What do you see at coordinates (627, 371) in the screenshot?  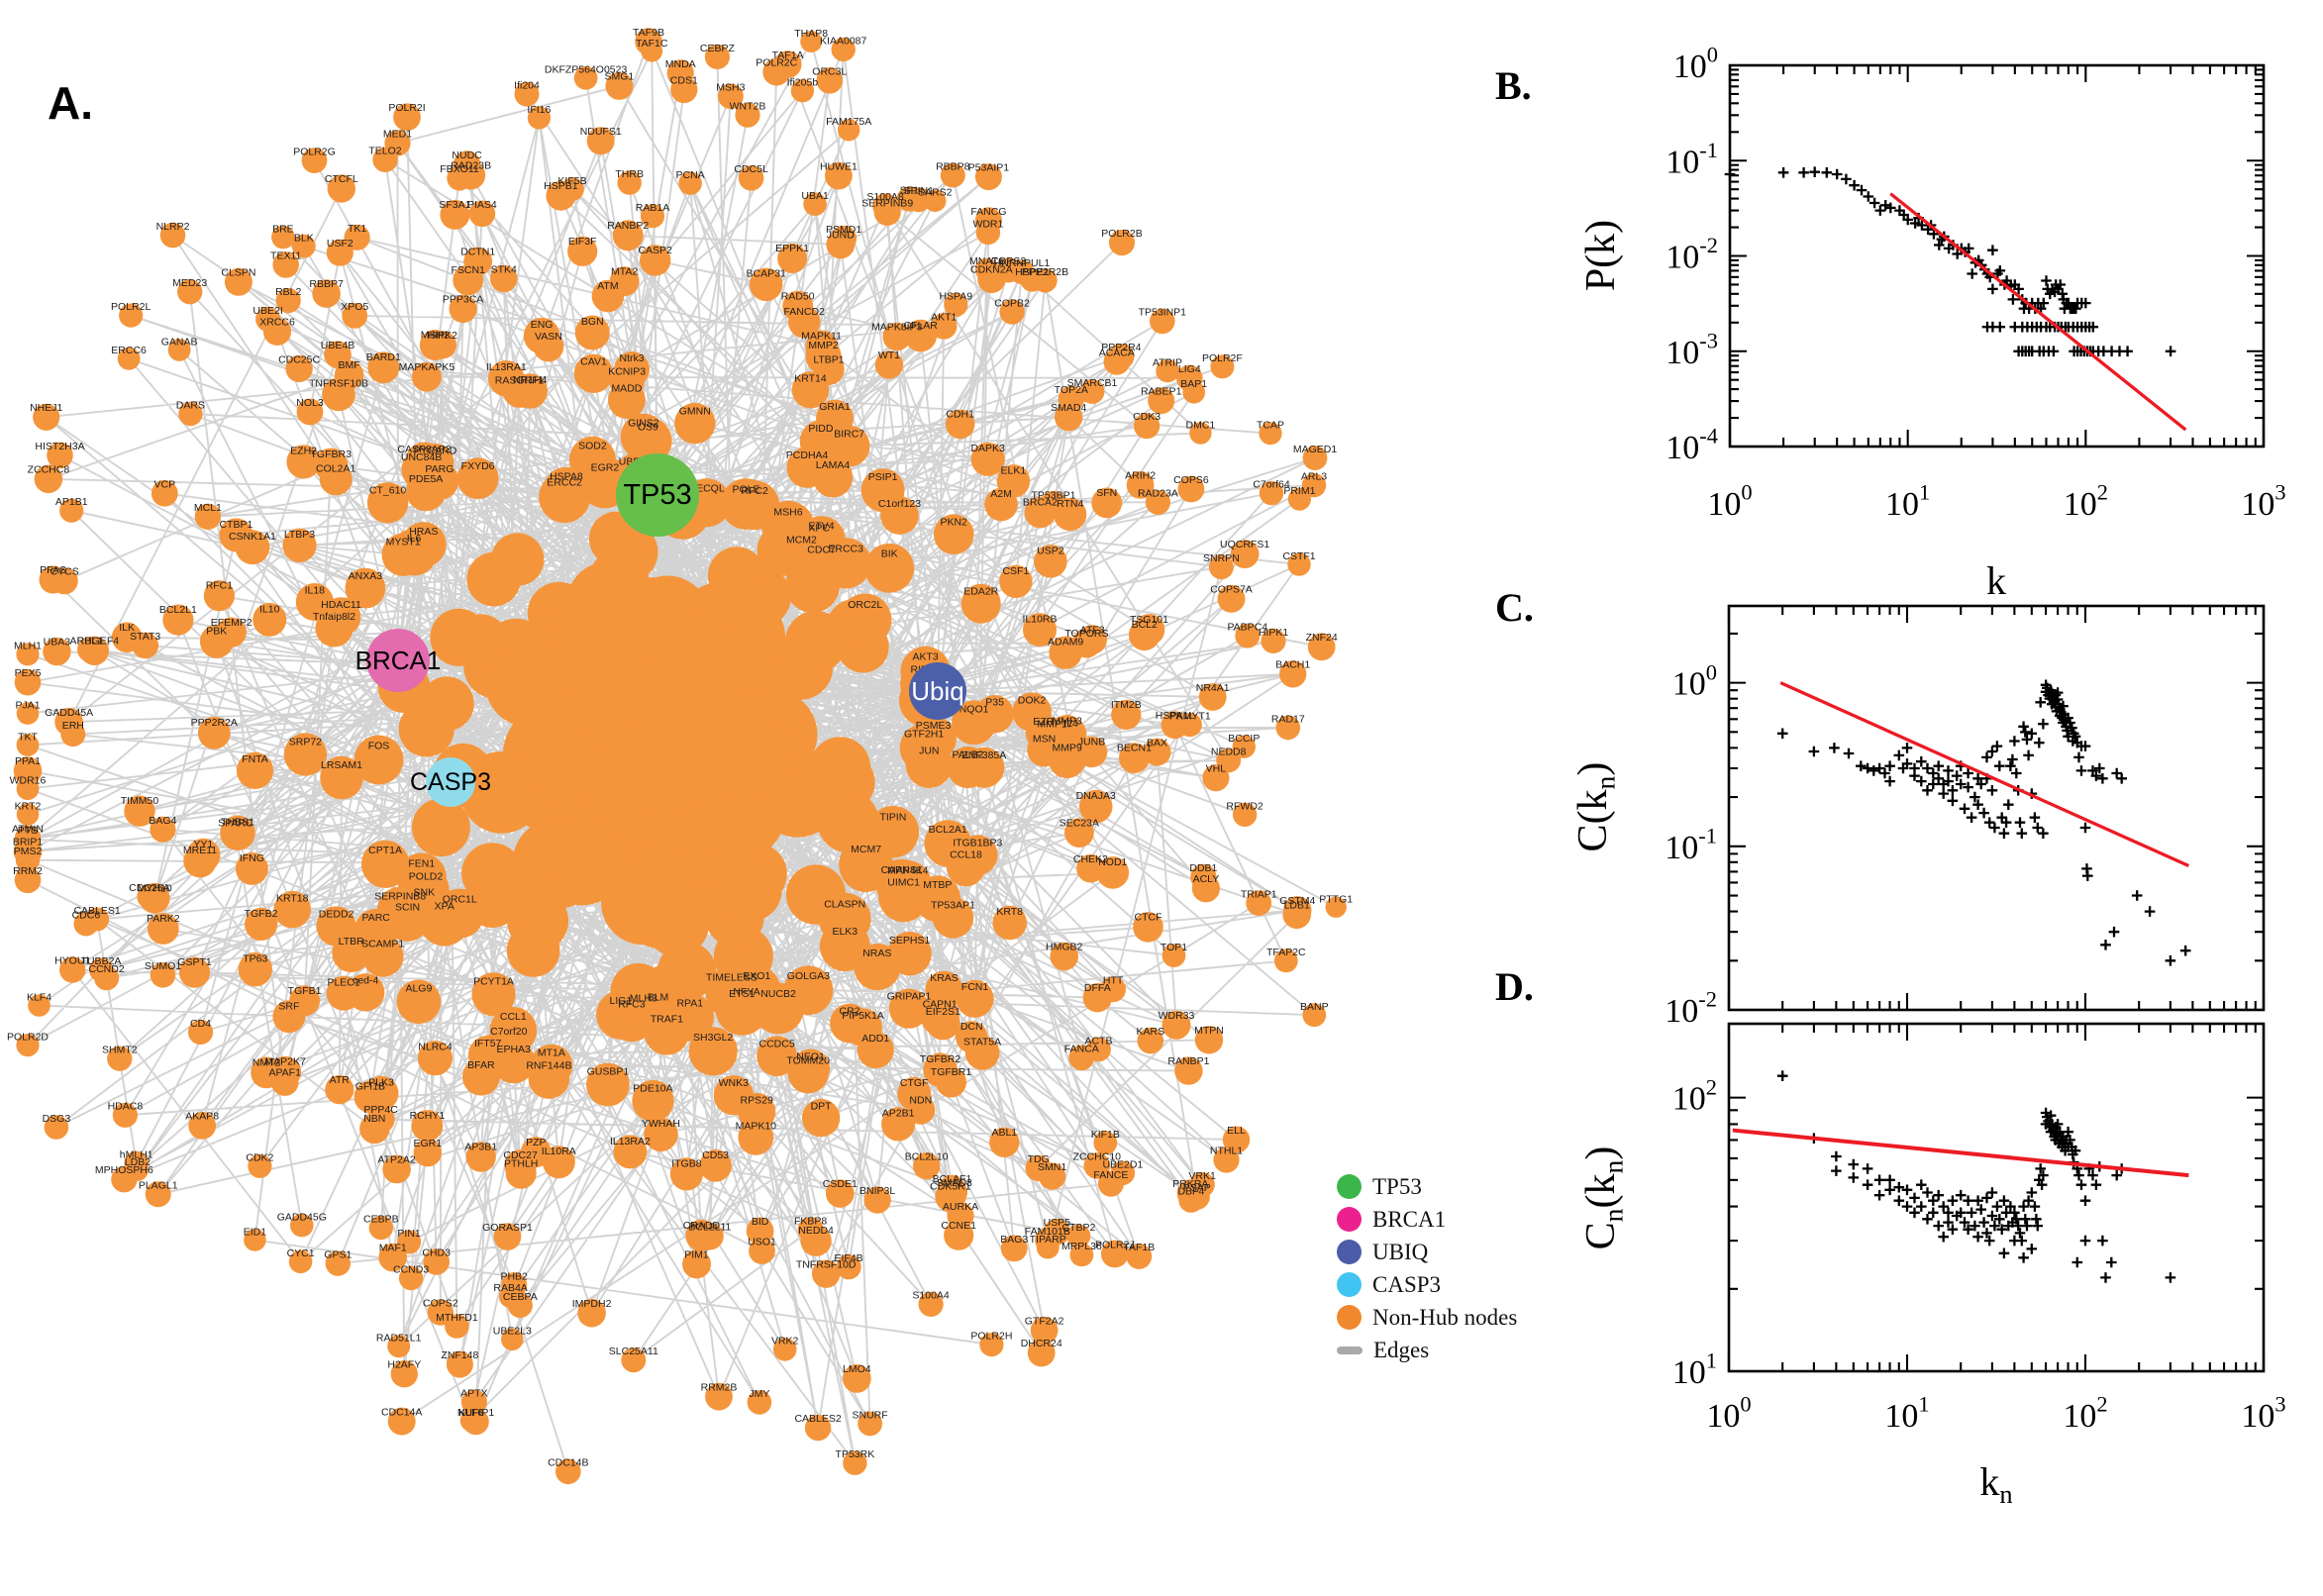 I see `gene-label: KCNIP3` at bounding box center [627, 371].